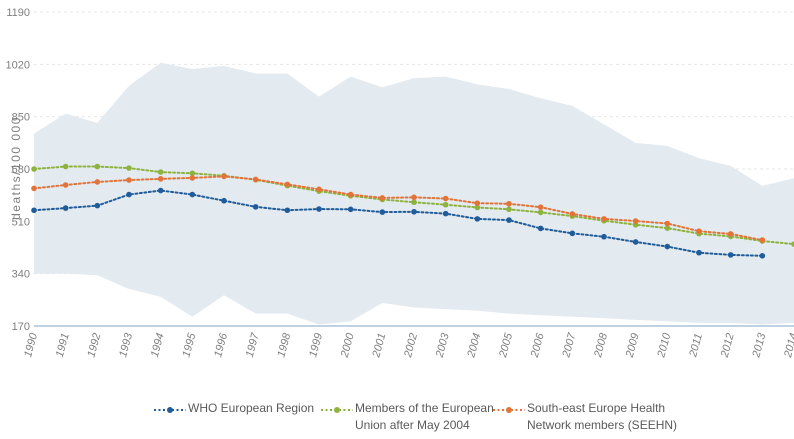 The image size is (794, 439). Describe the element at coordinates (337, 410) in the screenshot. I see `legend-marker-eu` at that location.